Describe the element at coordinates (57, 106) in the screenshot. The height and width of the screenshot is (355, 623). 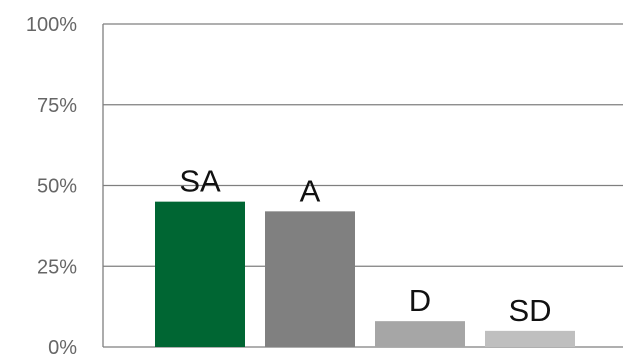
I see `y-tick-label: 75%` at that location.